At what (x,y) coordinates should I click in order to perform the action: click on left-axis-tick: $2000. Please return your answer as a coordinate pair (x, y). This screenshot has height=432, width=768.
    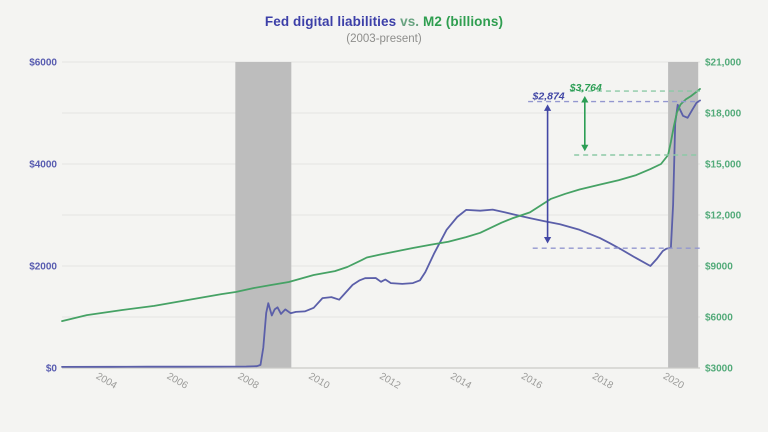
    Looking at the image, I should click on (43, 267).